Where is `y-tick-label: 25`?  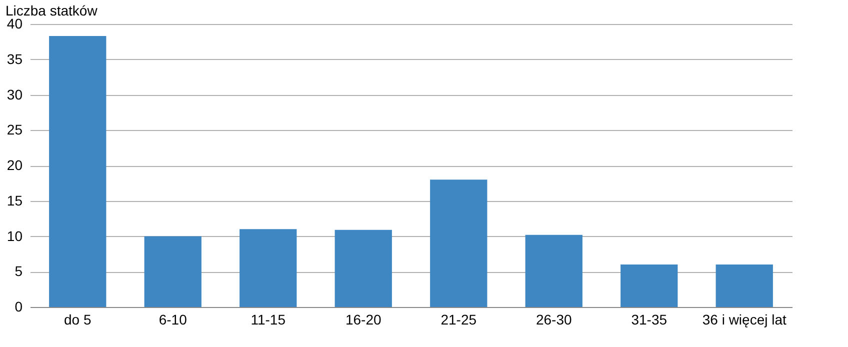 y-tick-label: 25 is located at coordinates (14, 130).